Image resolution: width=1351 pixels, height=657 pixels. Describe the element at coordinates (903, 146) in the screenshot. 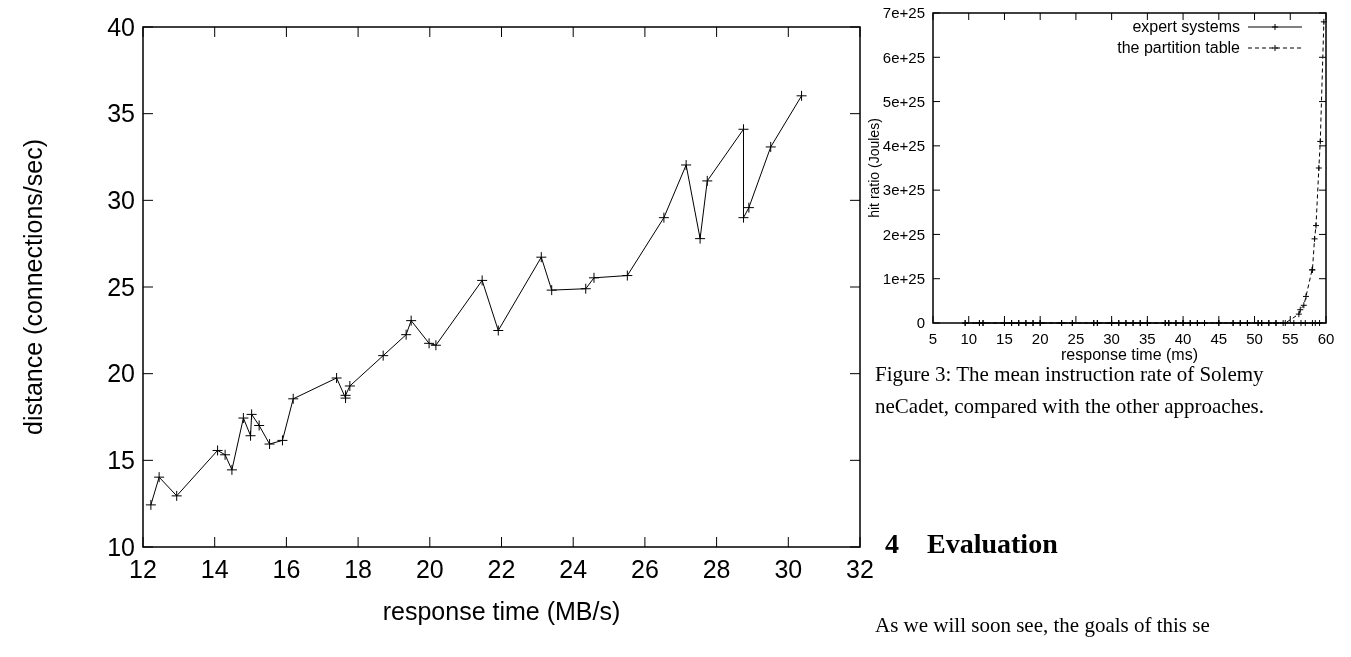

I see `y-tick-label: 4e+25` at that location.